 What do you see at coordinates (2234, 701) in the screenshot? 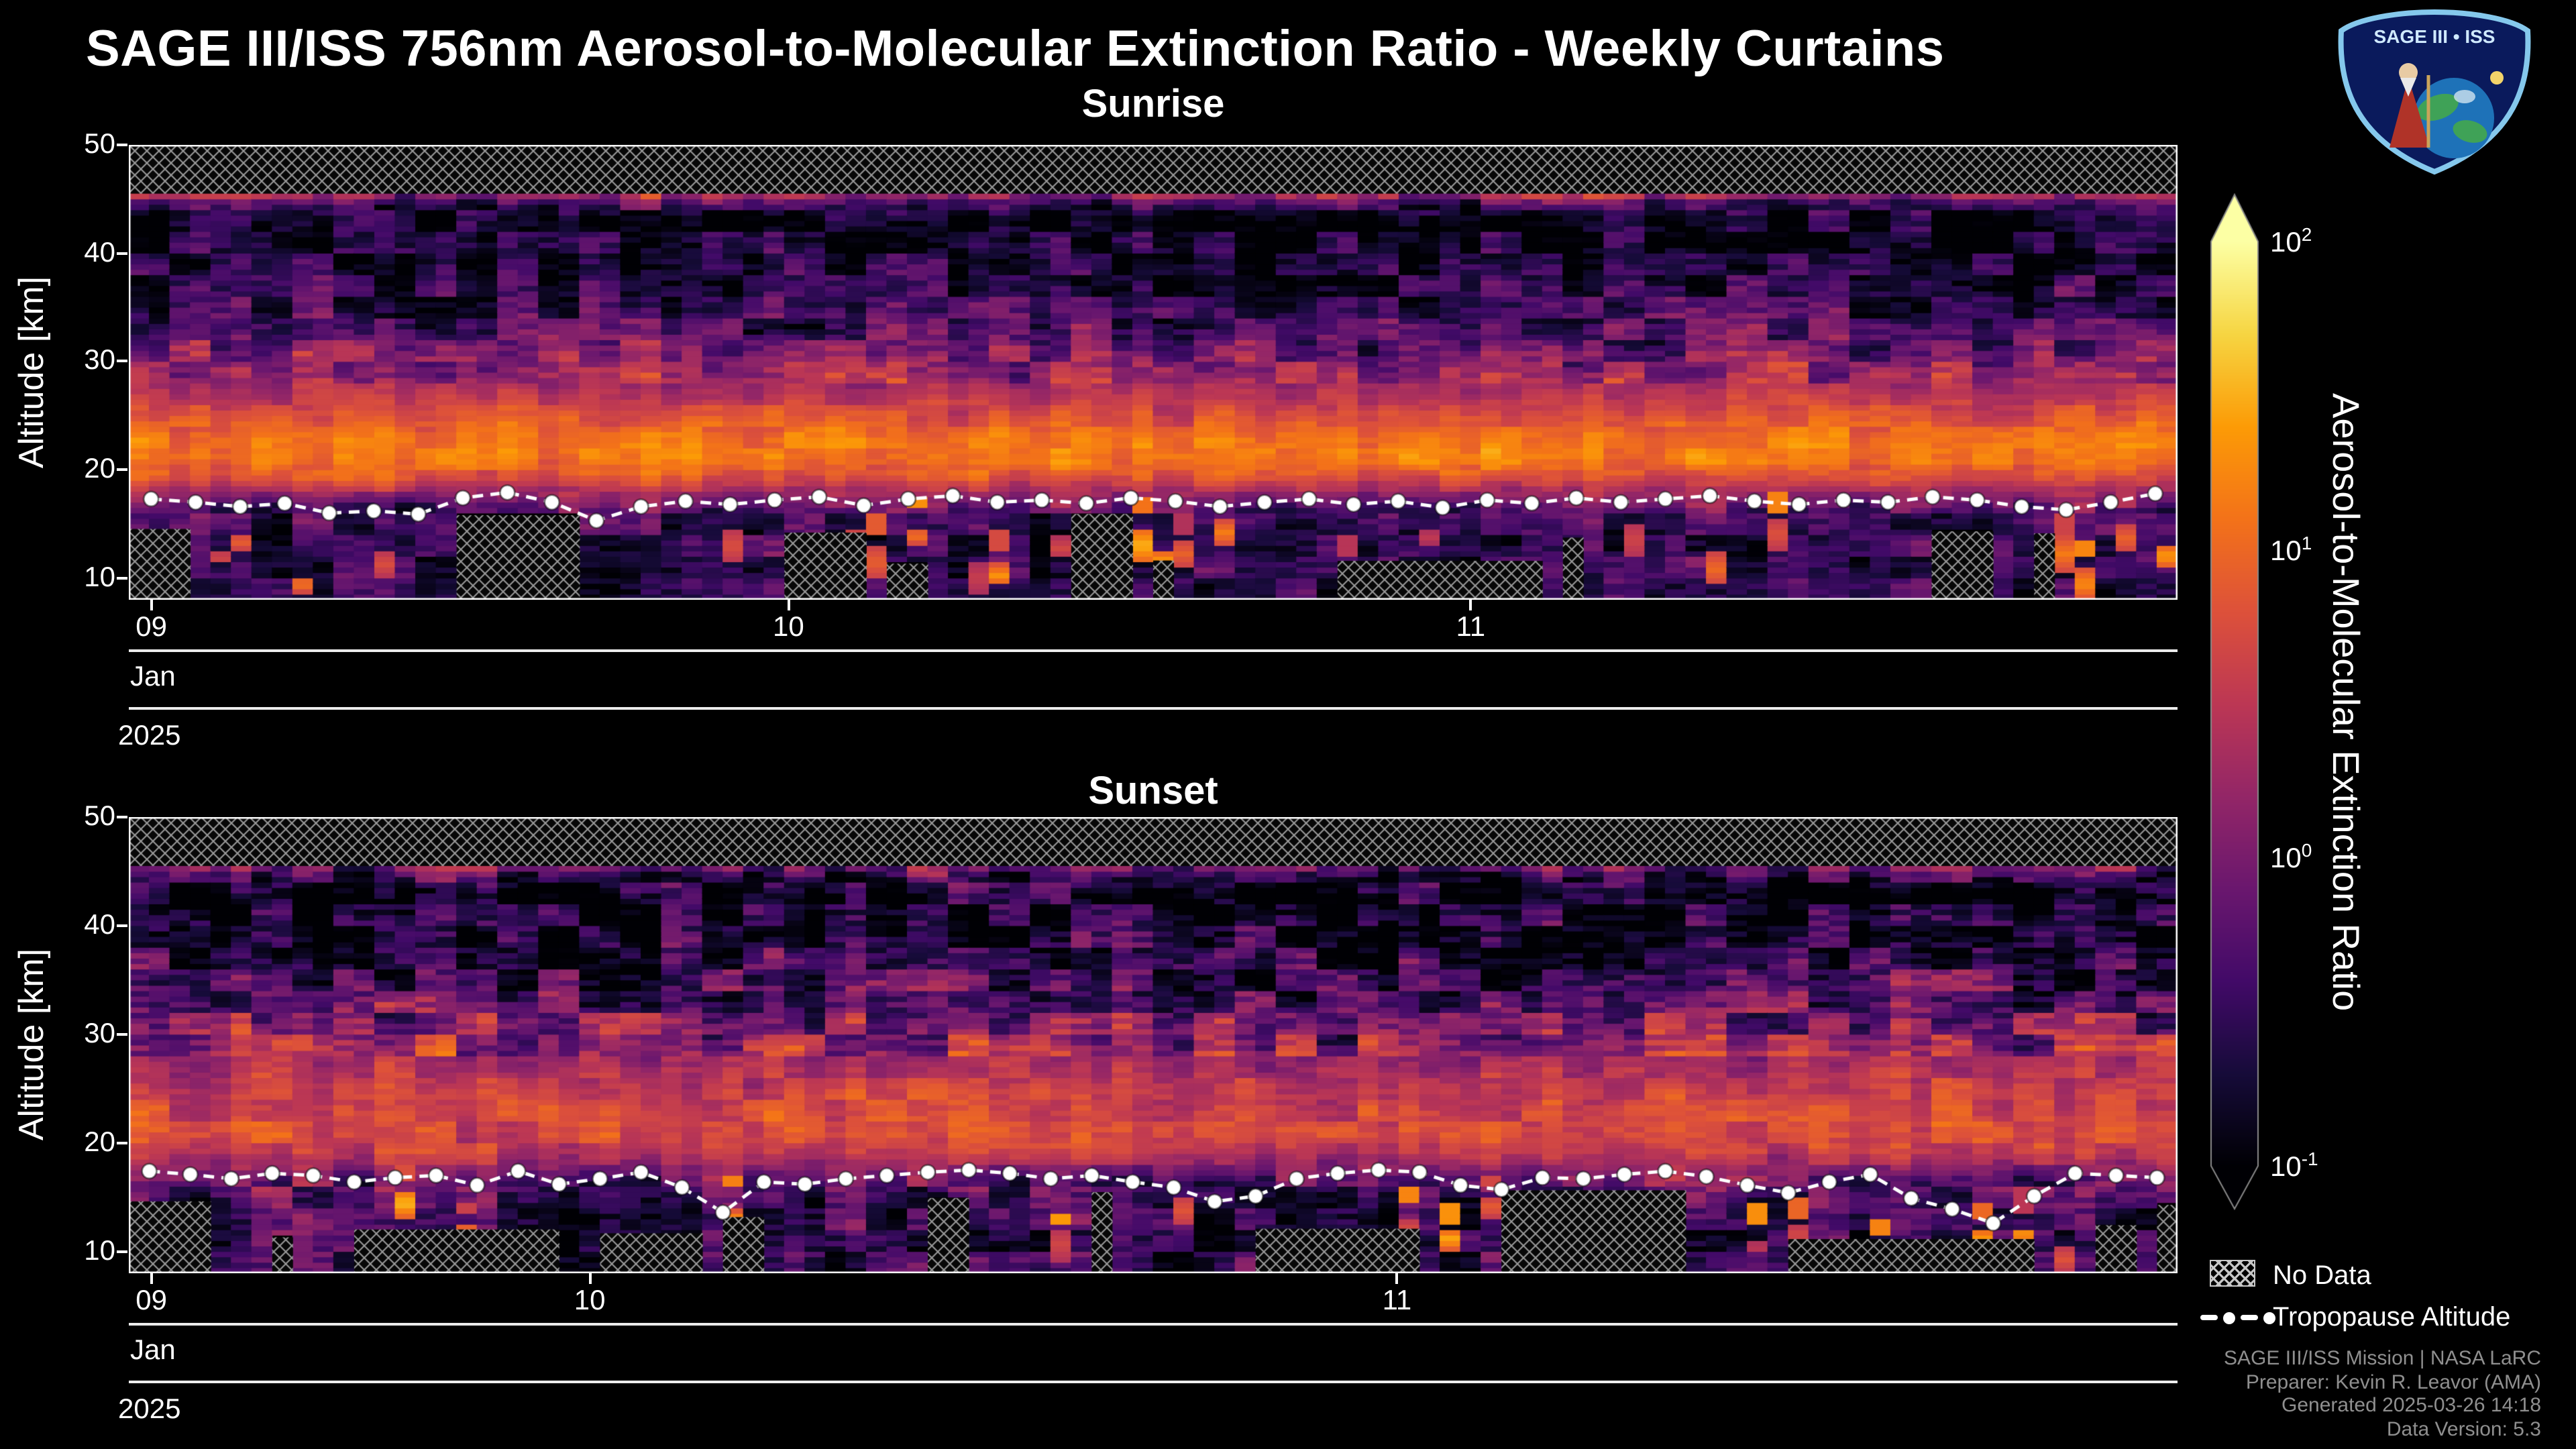
I see `colorbar` at bounding box center [2234, 701].